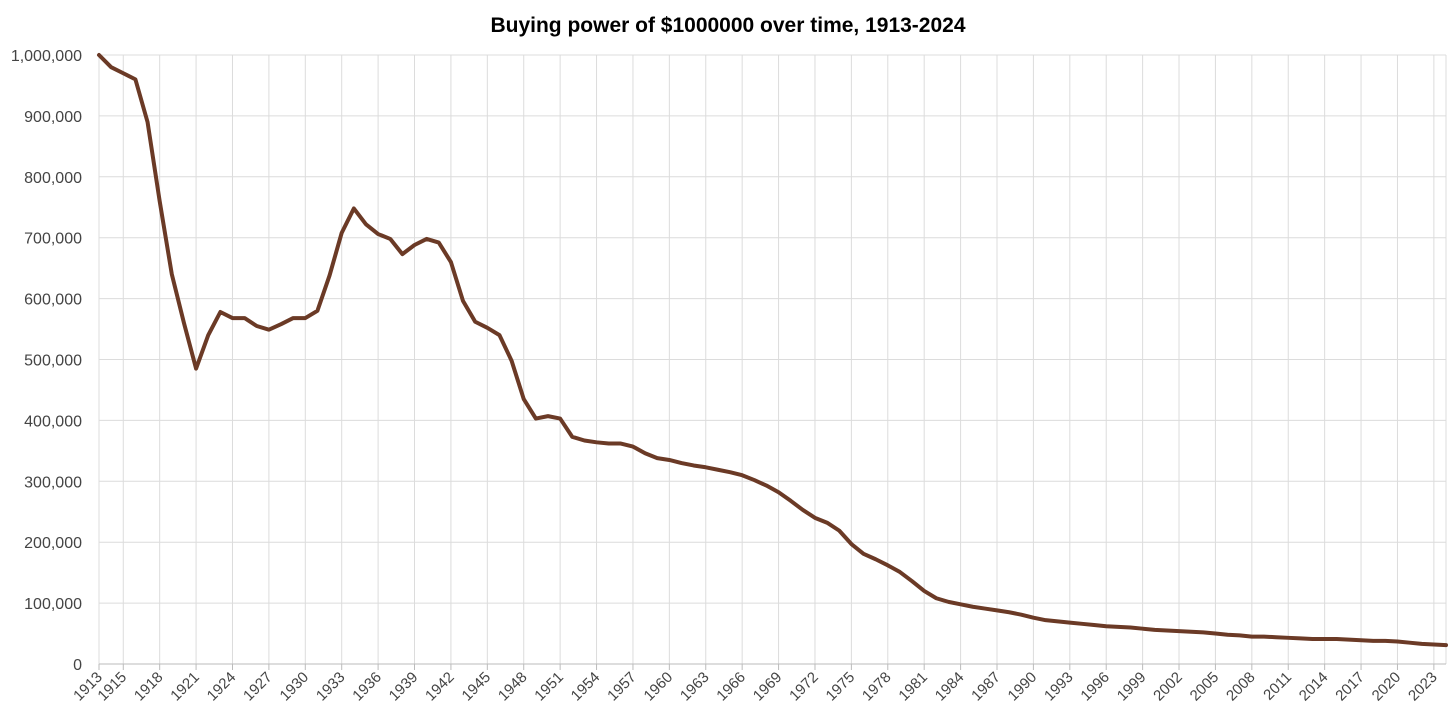 This screenshot has width=1456, height=728. What do you see at coordinates (46, 56) in the screenshot?
I see `y-tick-label: 1,000,000` at bounding box center [46, 56].